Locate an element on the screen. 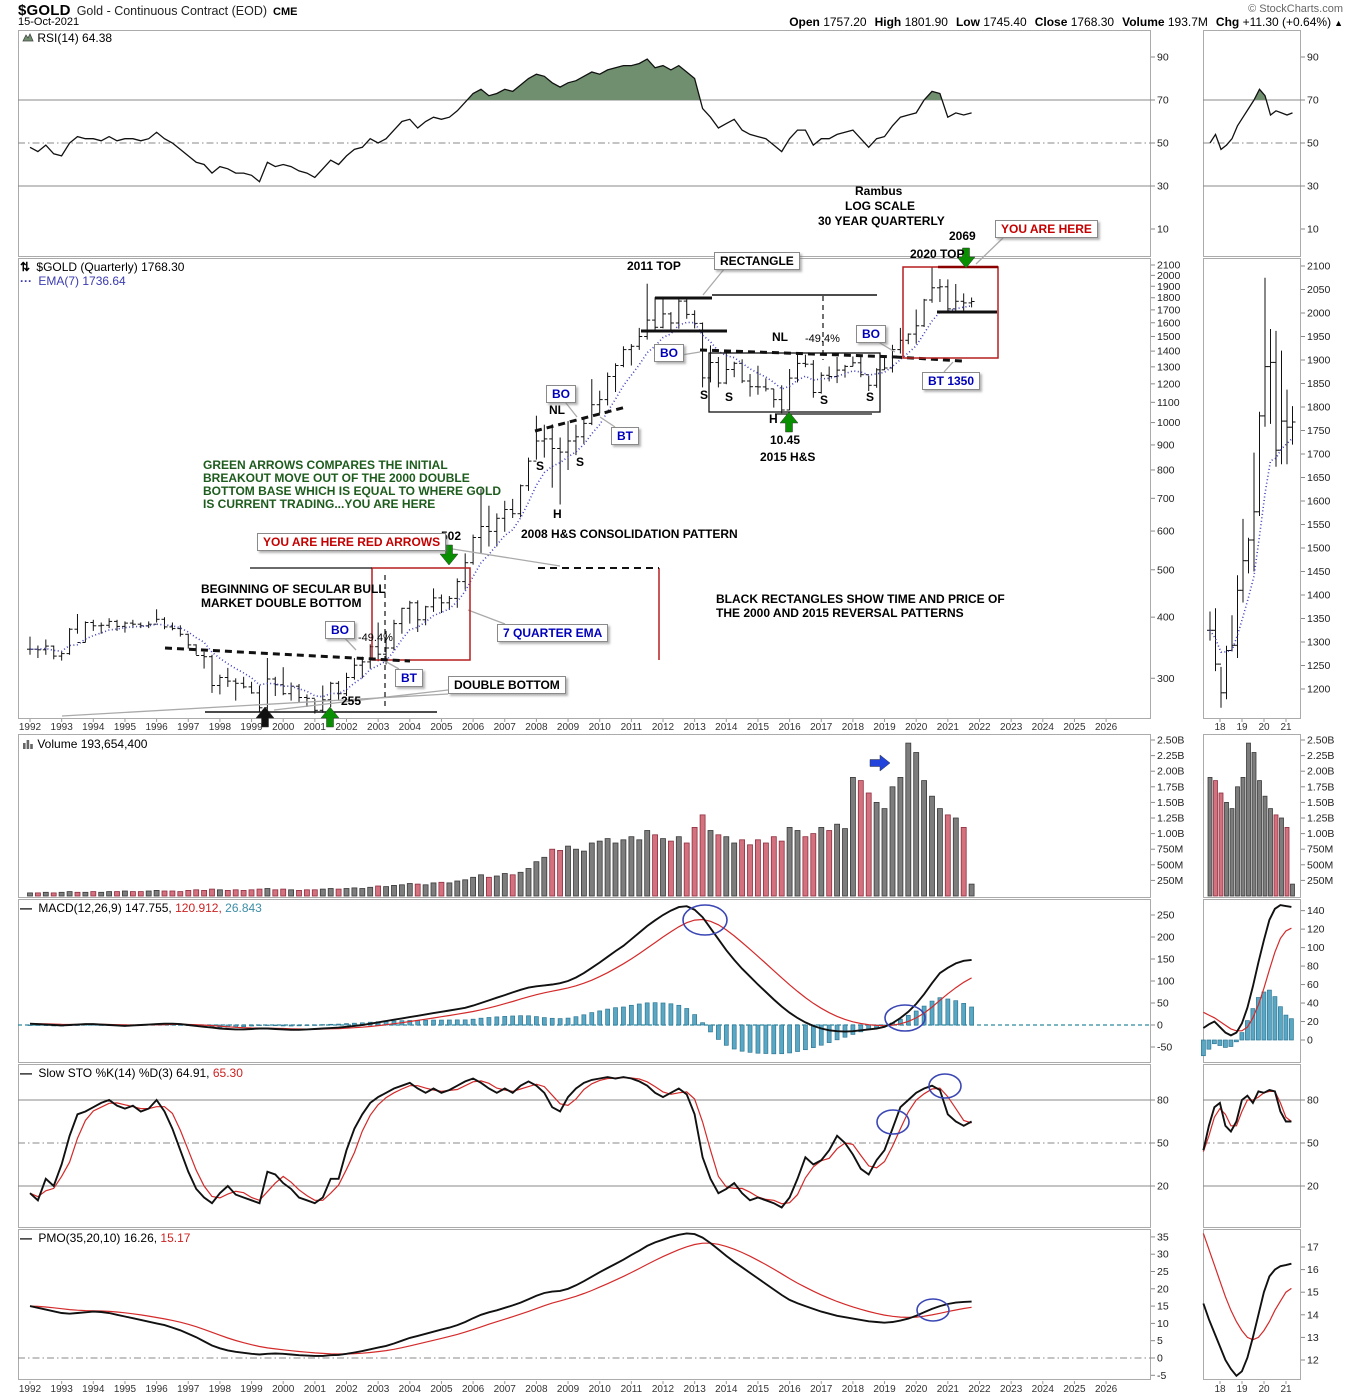 Image resolution: width=1350 pixels, height=1400 pixels. svg-text: 250 is located at coordinates (1166, 916).